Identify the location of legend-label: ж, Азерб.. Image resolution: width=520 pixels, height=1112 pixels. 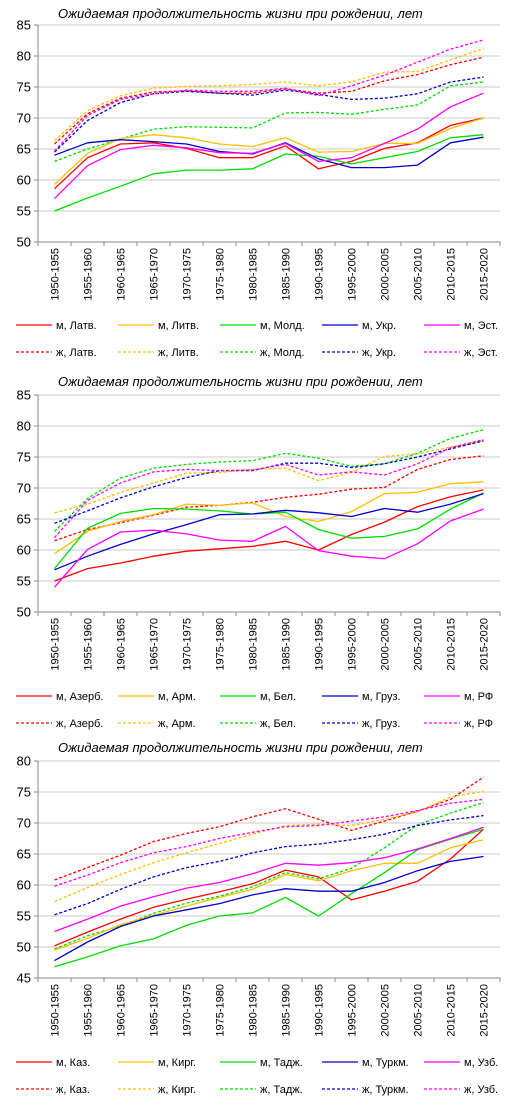
(79, 724).